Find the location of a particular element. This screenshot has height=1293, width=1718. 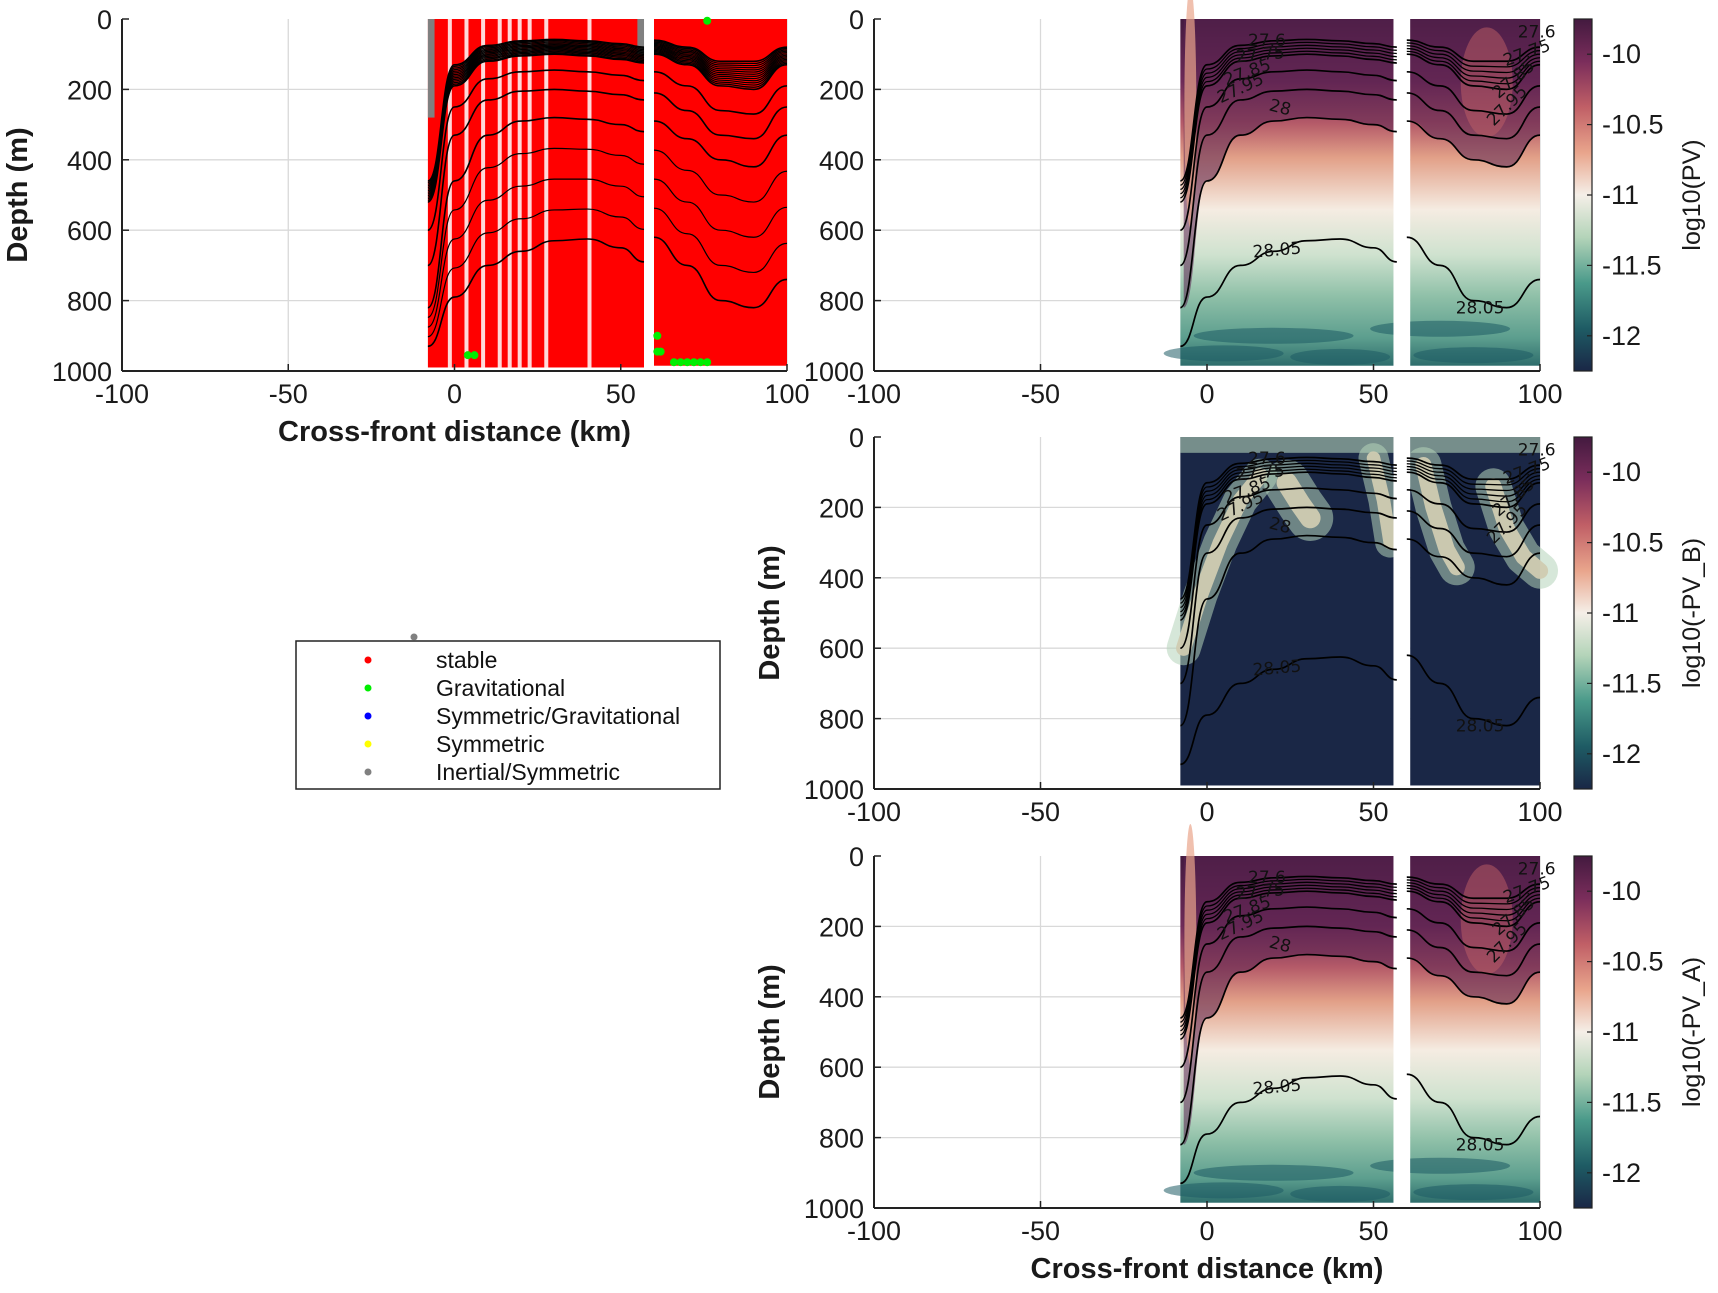

colorbar-PV: -10 -10.5 -11 -11.5 -12 log10(PV) is located at coordinates (1639, 195).